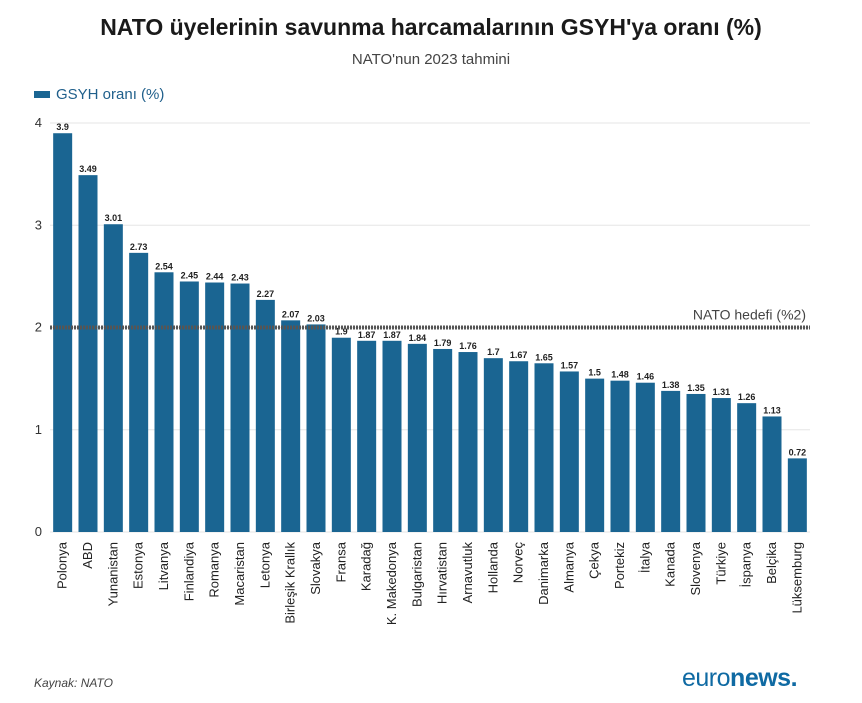 This screenshot has height=703, width=862. Describe the element at coordinates (431, 59) in the screenshot. I see `chart-subtitle: NATO'nun 2023 tahmini` at that location.